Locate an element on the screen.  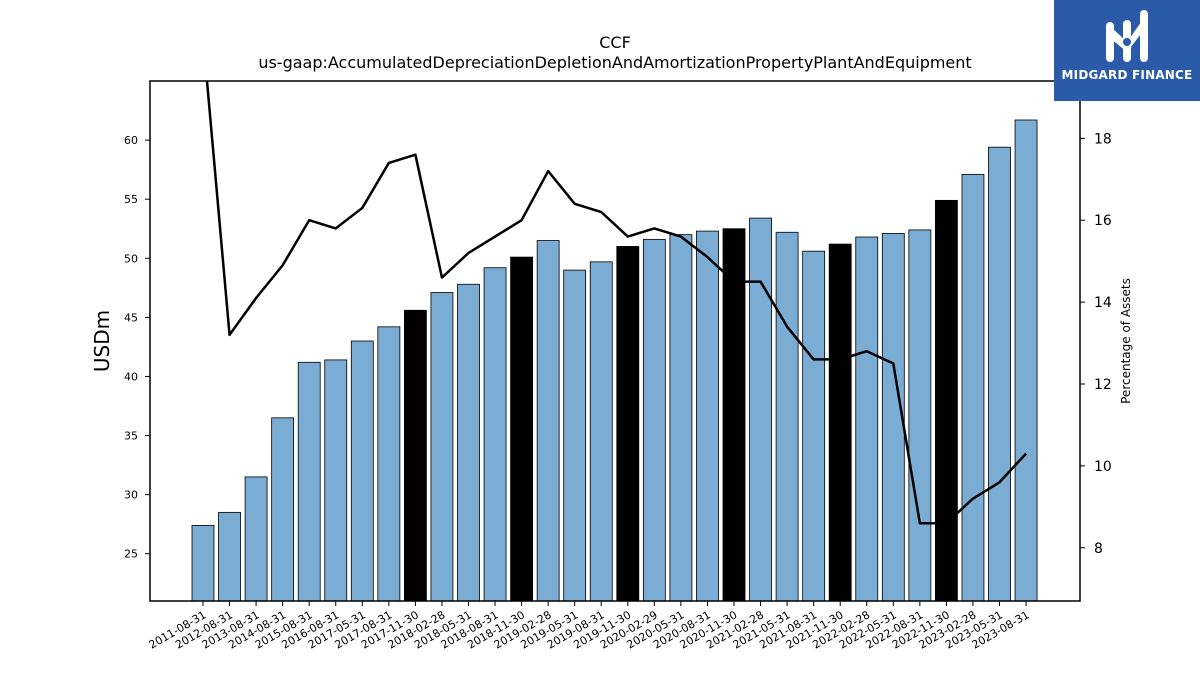
right-axis-ticks: 8 10 12 14 16 18 is located at coordinates (1096, 344).